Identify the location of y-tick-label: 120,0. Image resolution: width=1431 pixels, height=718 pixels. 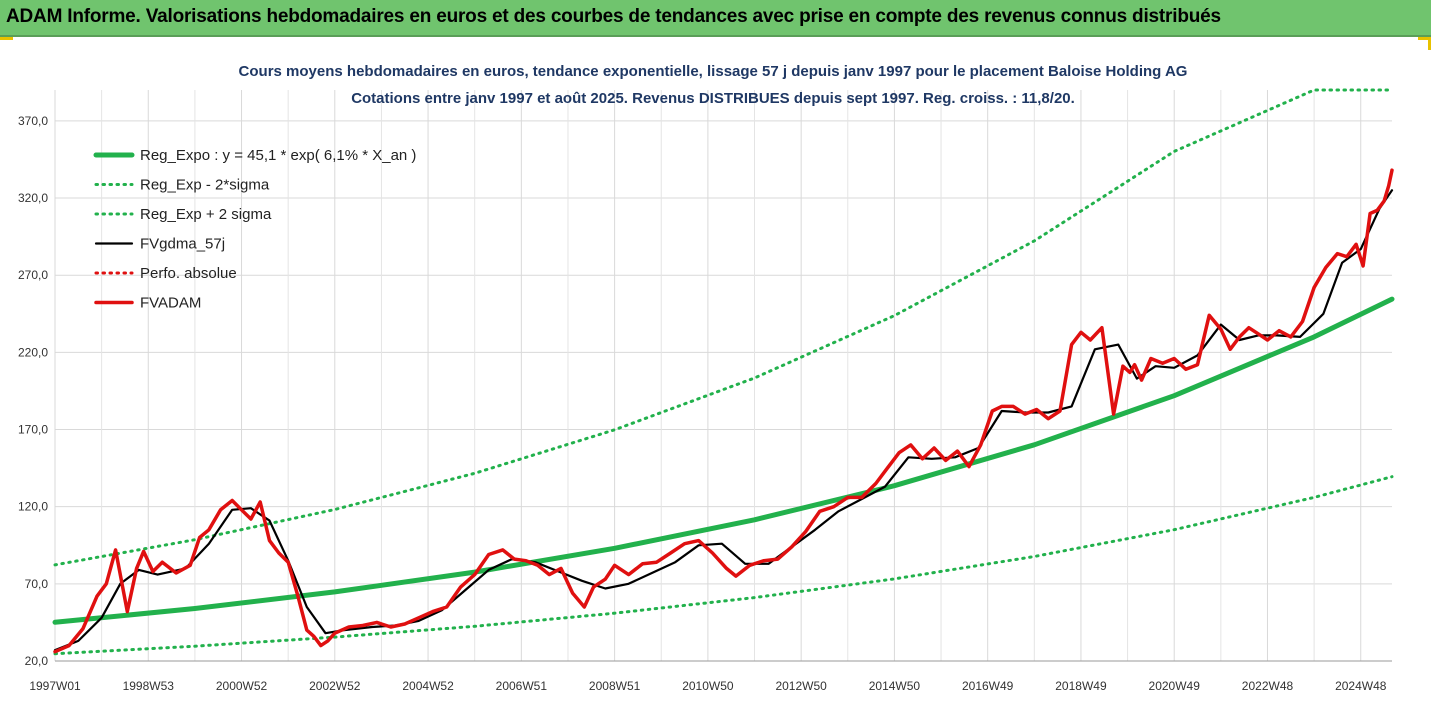
(33, 507).